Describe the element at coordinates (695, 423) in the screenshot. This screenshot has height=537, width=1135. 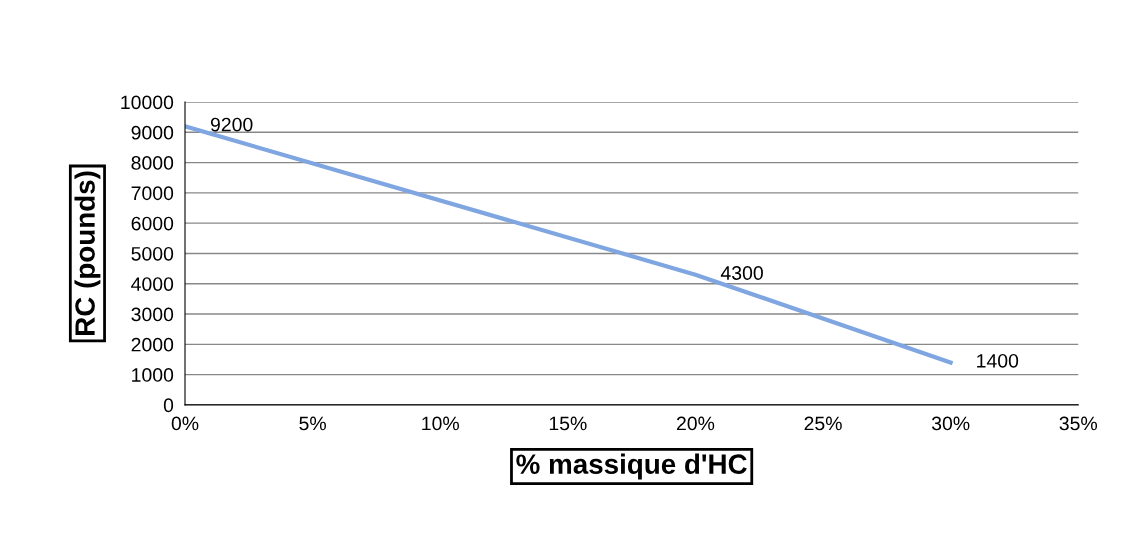
I see `x-tick-label: 20%` at that location.